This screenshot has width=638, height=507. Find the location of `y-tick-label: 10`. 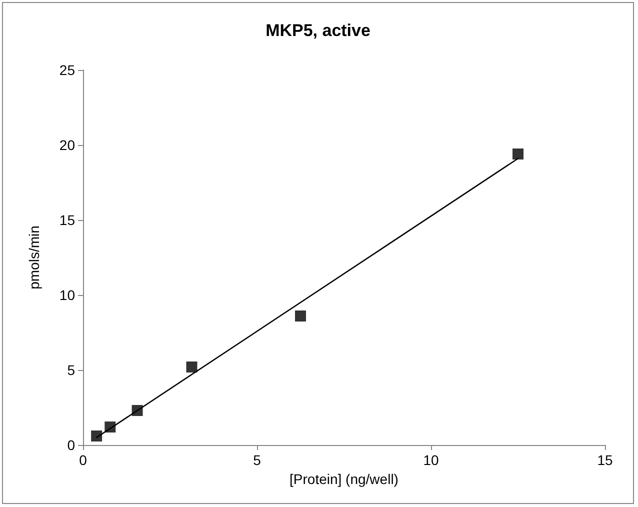

y-tick-label: 10 is located at coordinates (67, 295).